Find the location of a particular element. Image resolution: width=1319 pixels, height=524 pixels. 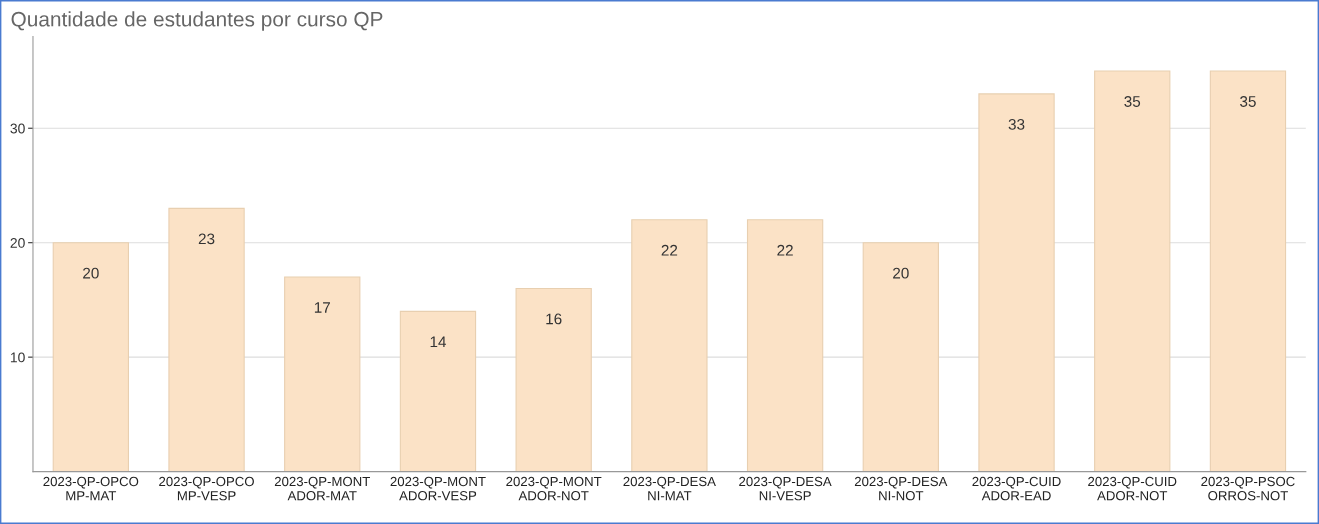

x-tick-label: 2023-QP-DESANI-MAT is located at coordinates (669, 488).